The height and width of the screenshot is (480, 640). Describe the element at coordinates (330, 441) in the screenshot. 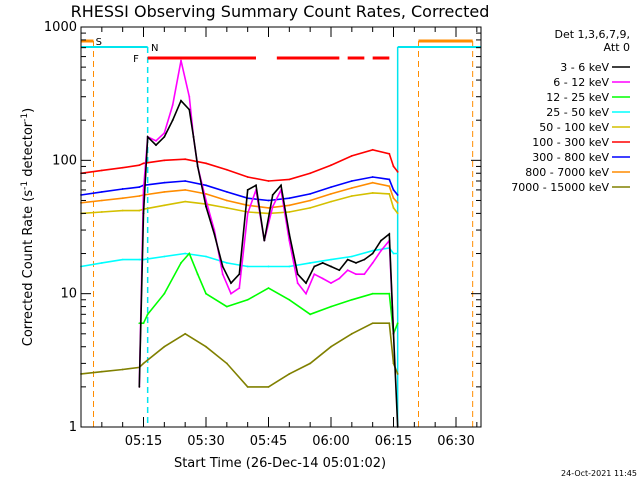

I see `x-tick-label: 06:00` at that location.